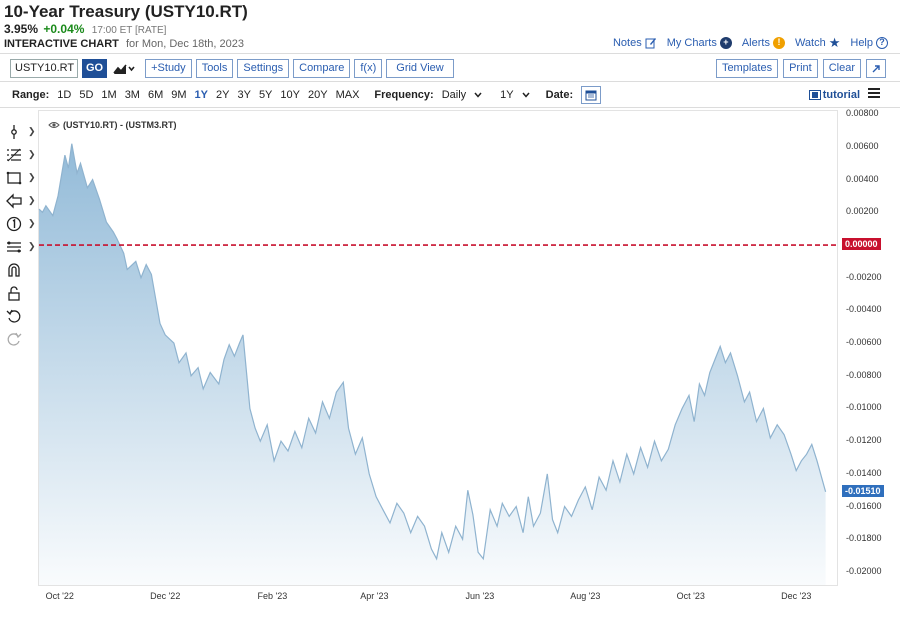  Describe the element at coordinates (21, 29) in the screenshot. I see `last-price: 3.95%` at that location.